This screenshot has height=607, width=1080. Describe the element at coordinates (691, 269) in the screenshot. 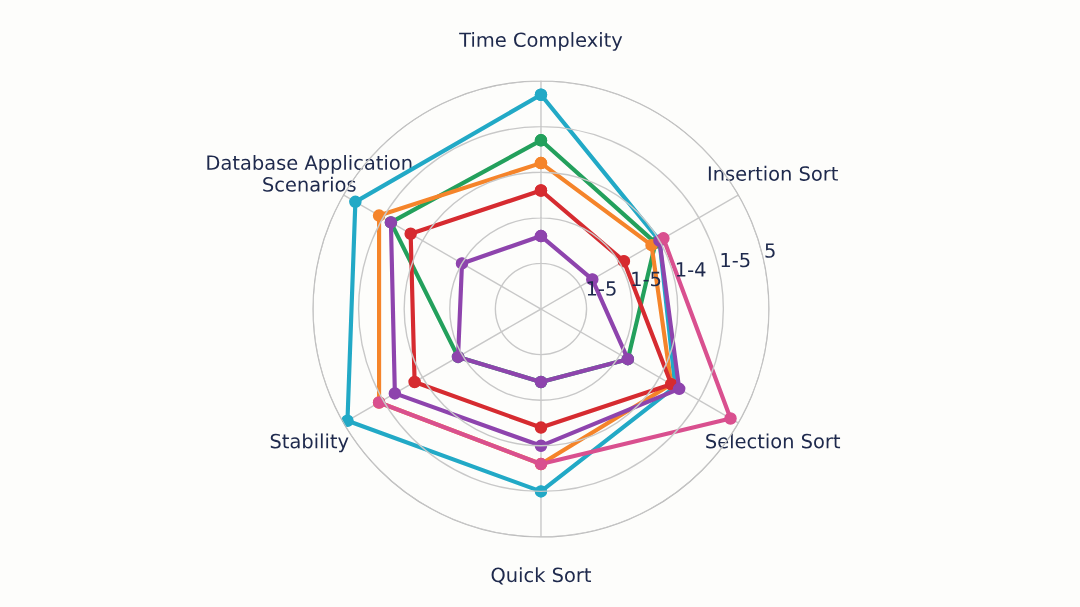

I see `y-tick-label: 1-4` at that location.